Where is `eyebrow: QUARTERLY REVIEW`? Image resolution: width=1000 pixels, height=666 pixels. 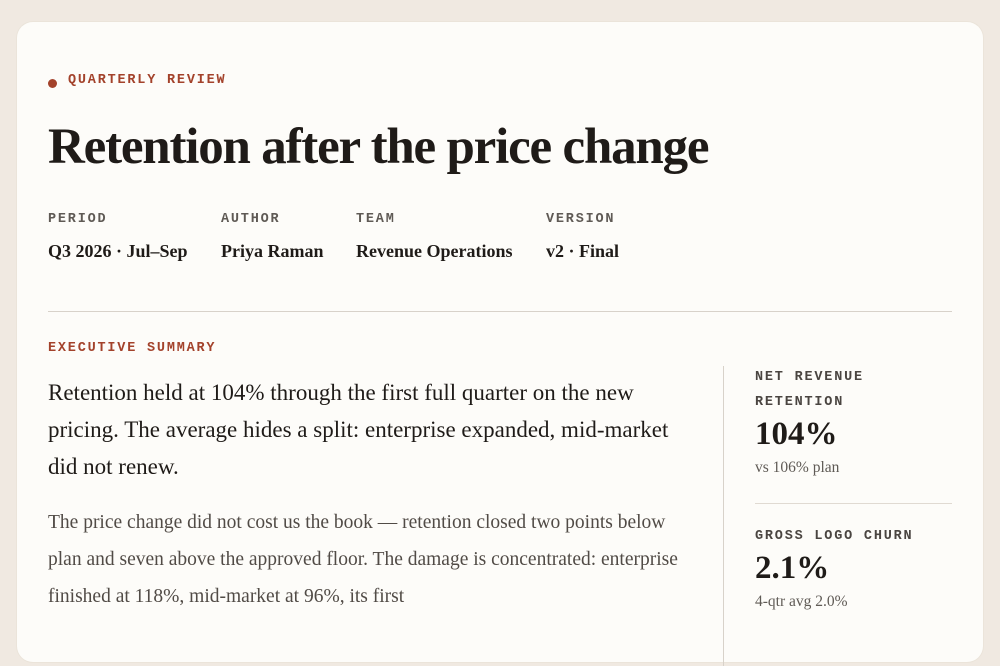 eyebrow: QUARTERLY REVIEW is located at coordinates (147, 80).